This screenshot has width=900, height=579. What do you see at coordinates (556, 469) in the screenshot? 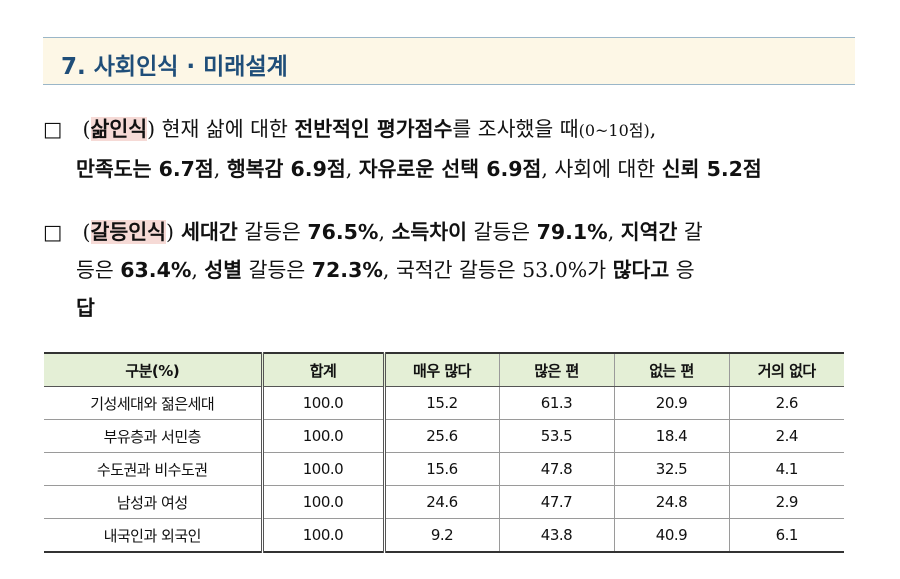
I see `cell: 47.8` at bounding box center [556, 469].